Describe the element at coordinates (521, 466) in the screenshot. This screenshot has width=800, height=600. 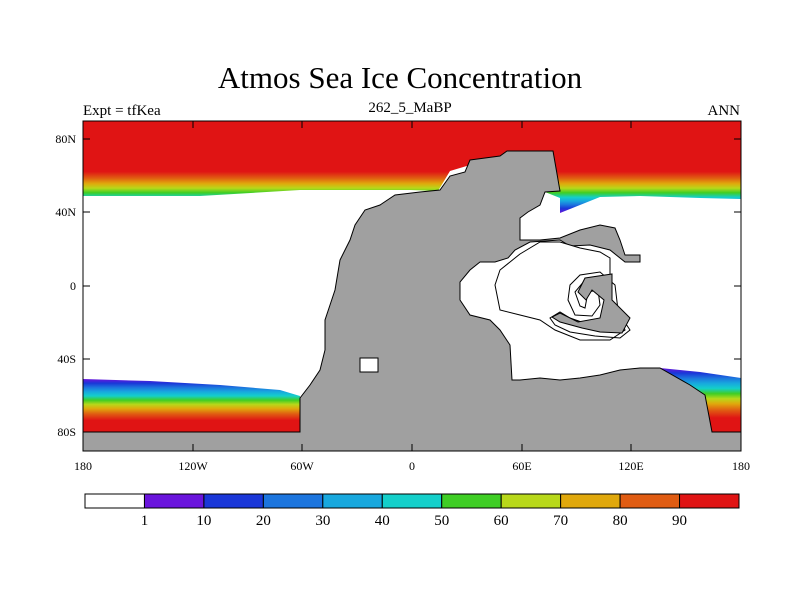
I see `x-tick-label: 60E` at that location.